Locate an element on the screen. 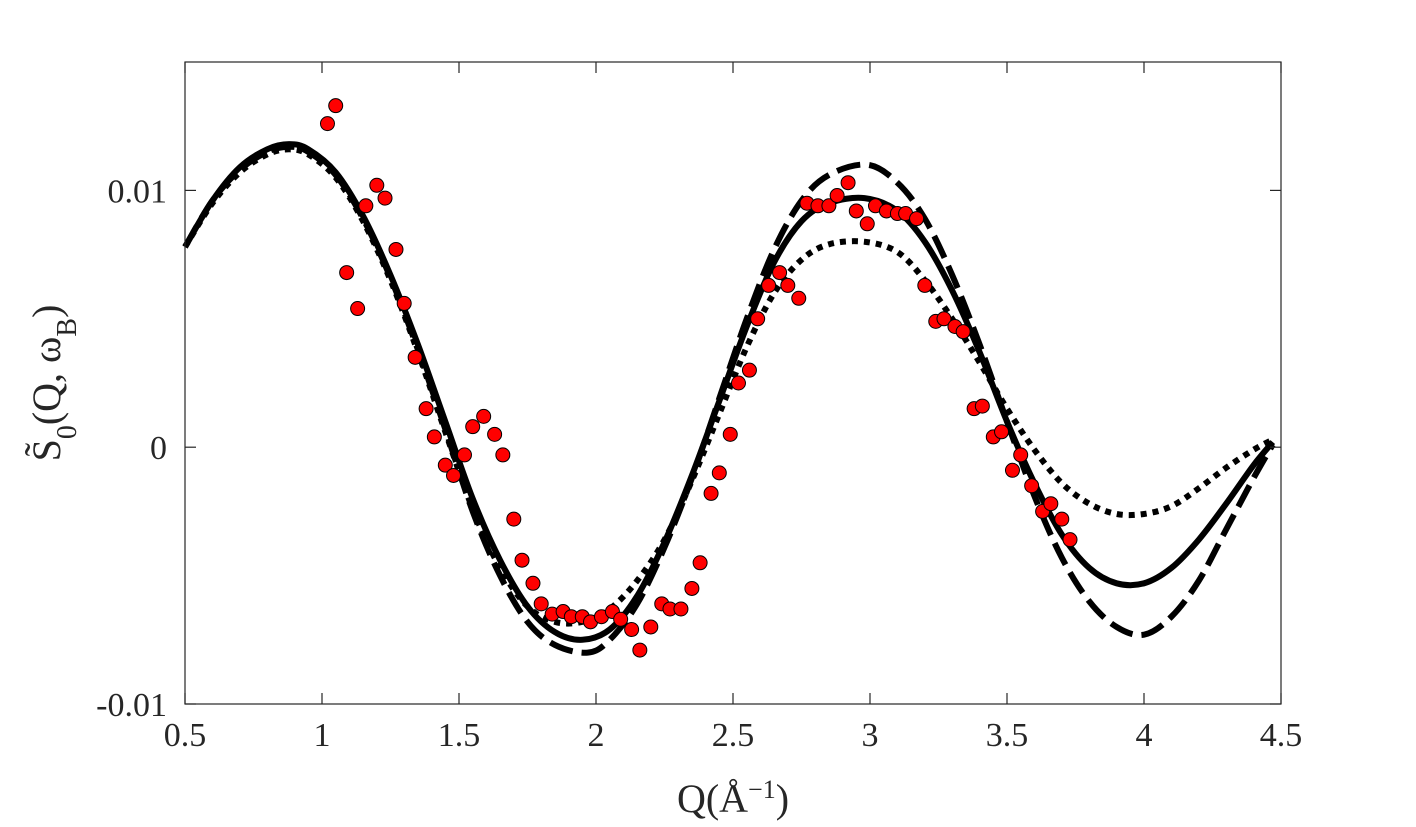 The image size is (1416, 827). x-tick-label: 2.5 is located at coordinates (733, 735).